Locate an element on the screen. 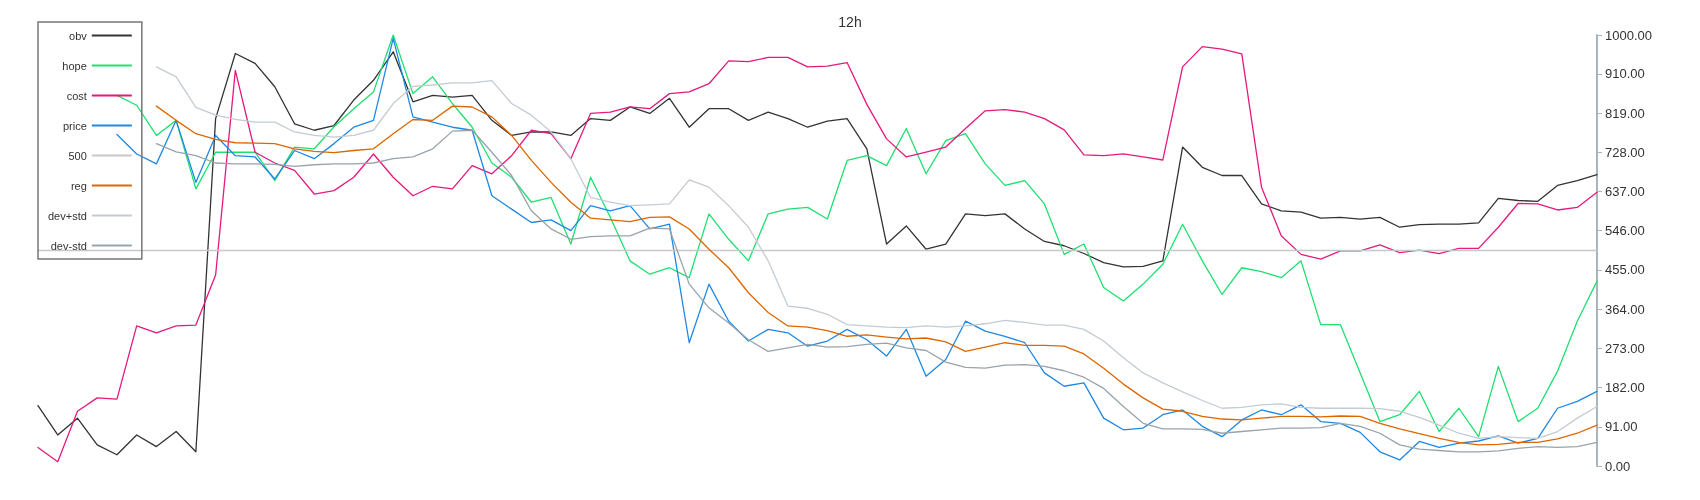 This screenshot has width=1700, height=500. legend-label: cost is located at coordinates (76, 95).